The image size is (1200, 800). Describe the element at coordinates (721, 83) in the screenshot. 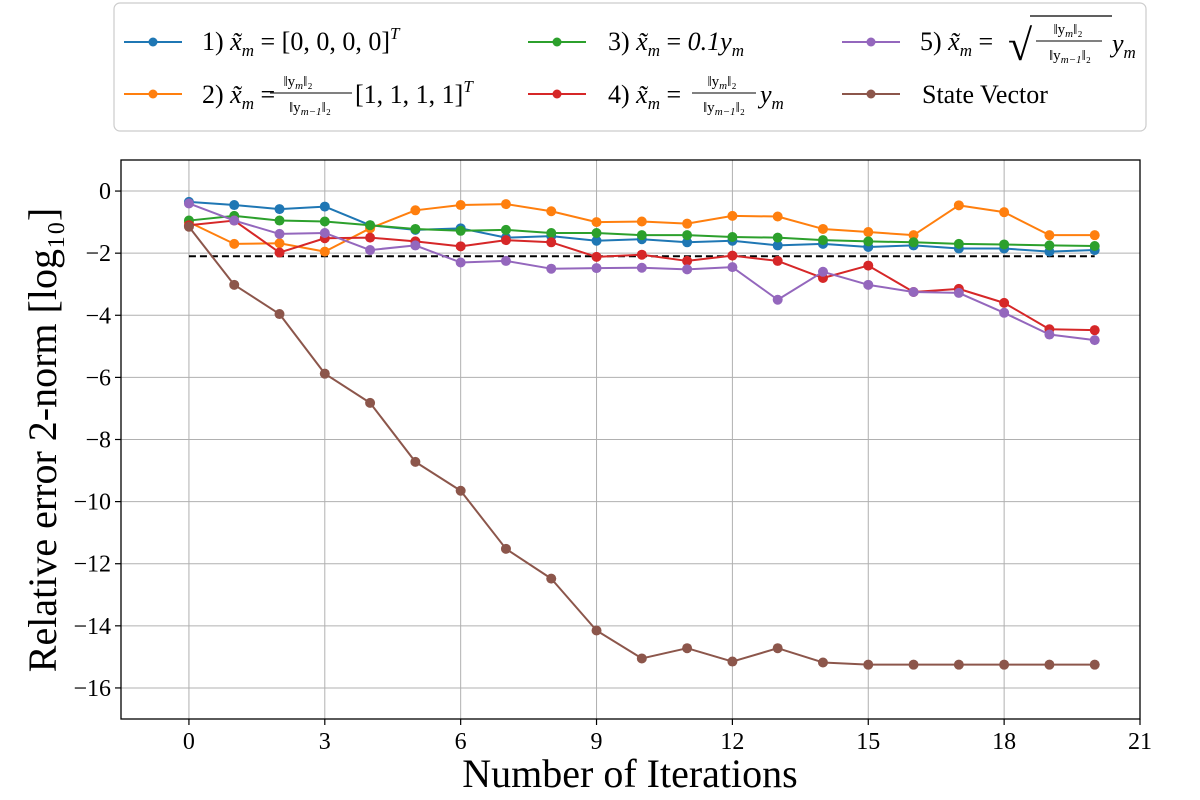

I see `legend-fraction-num-4: ‖ym‖₂` at that location.